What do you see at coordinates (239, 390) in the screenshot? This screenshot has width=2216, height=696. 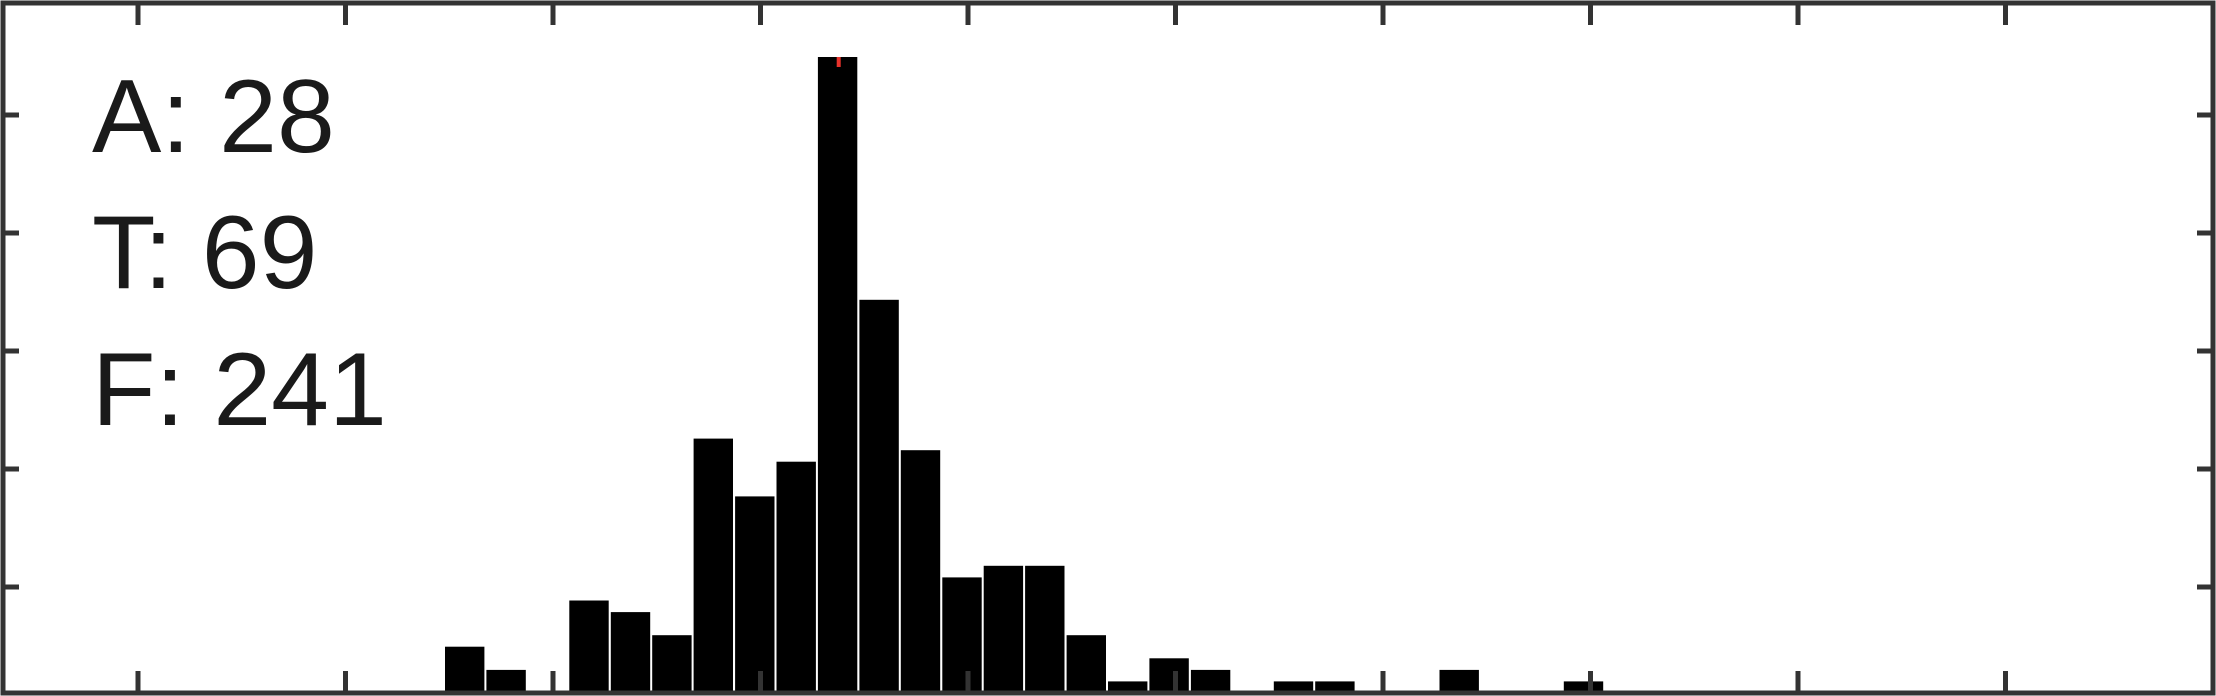 I see `annotation-f: F: 241` at bounding box center [239, 390].